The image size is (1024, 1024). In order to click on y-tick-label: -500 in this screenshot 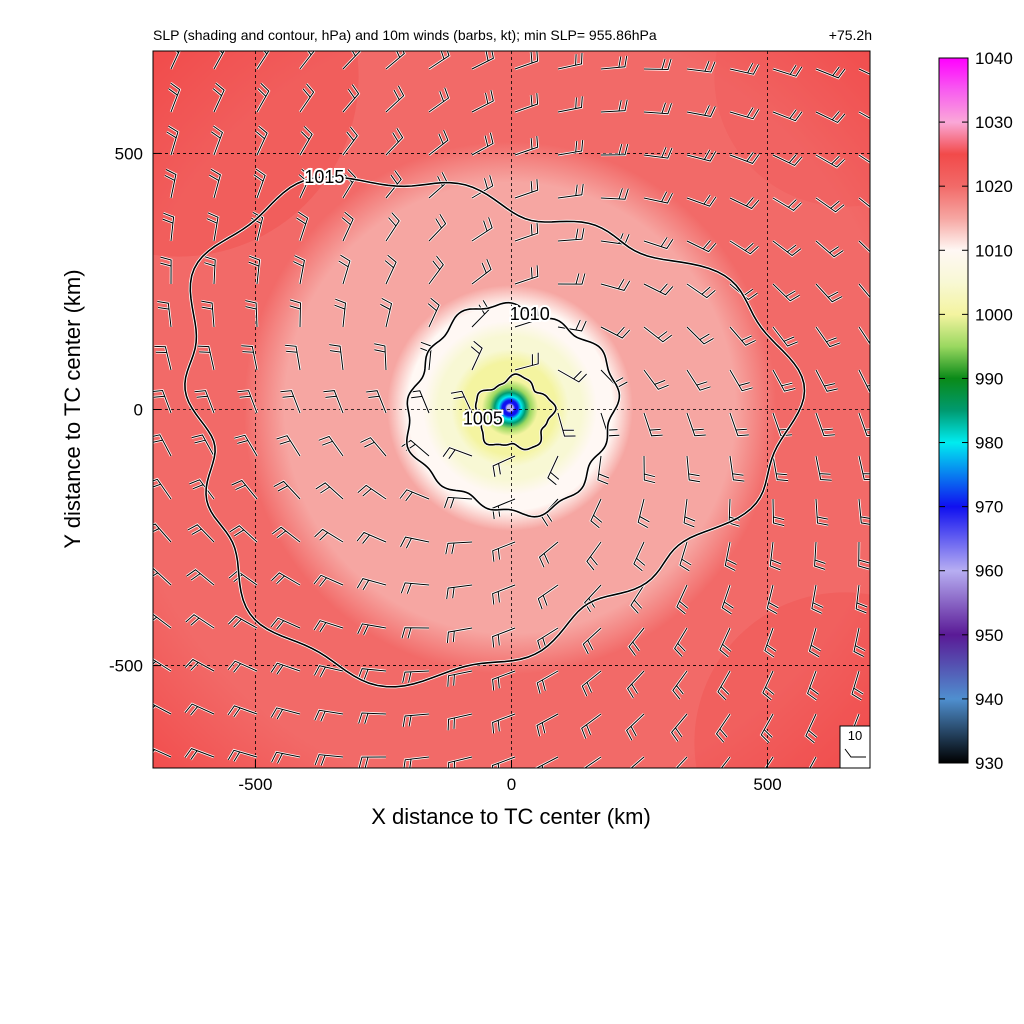, I will do `click(126, 666)`.